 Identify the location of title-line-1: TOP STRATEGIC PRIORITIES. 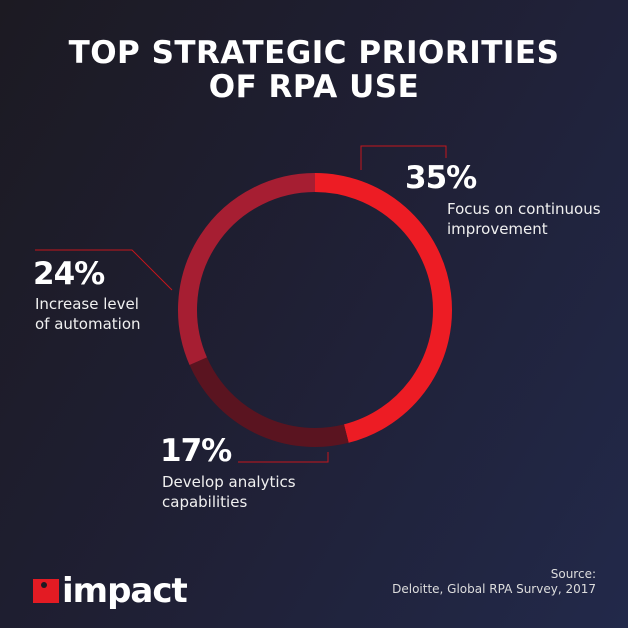
(314, 53).